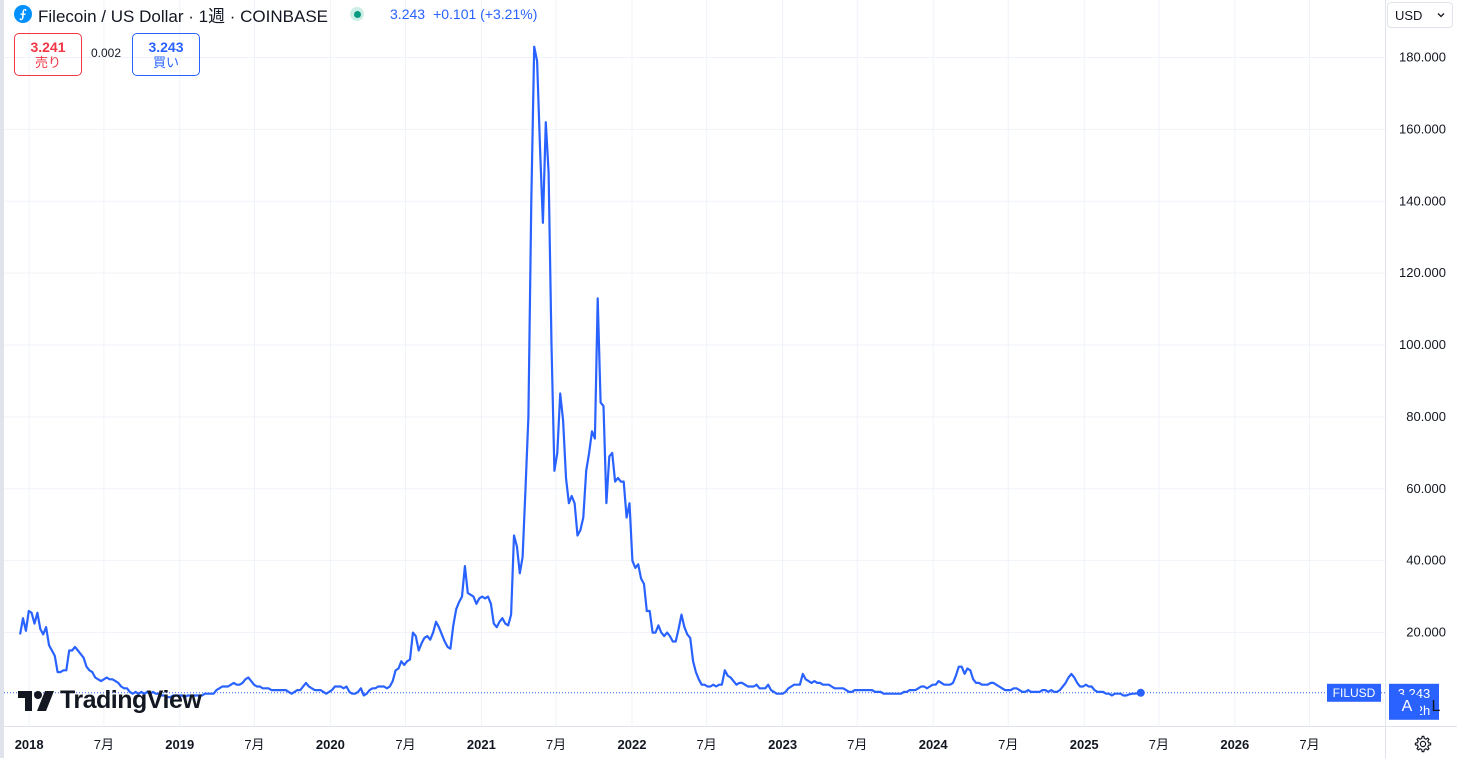 The width and height of the screenshot is (1457, 758). I want to click on buy-label: 買い, so click(165, 62).